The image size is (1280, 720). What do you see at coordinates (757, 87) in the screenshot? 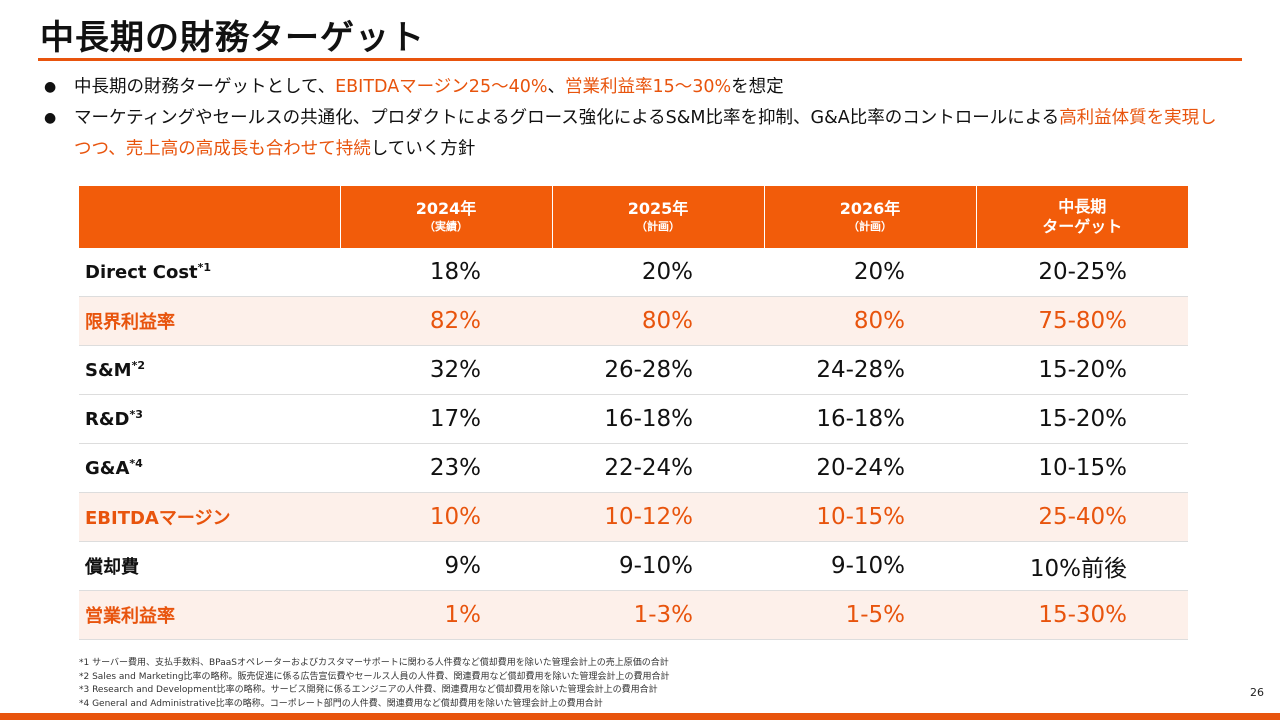
I see `bullet-text: を想定` at bounding box center [757, 87].